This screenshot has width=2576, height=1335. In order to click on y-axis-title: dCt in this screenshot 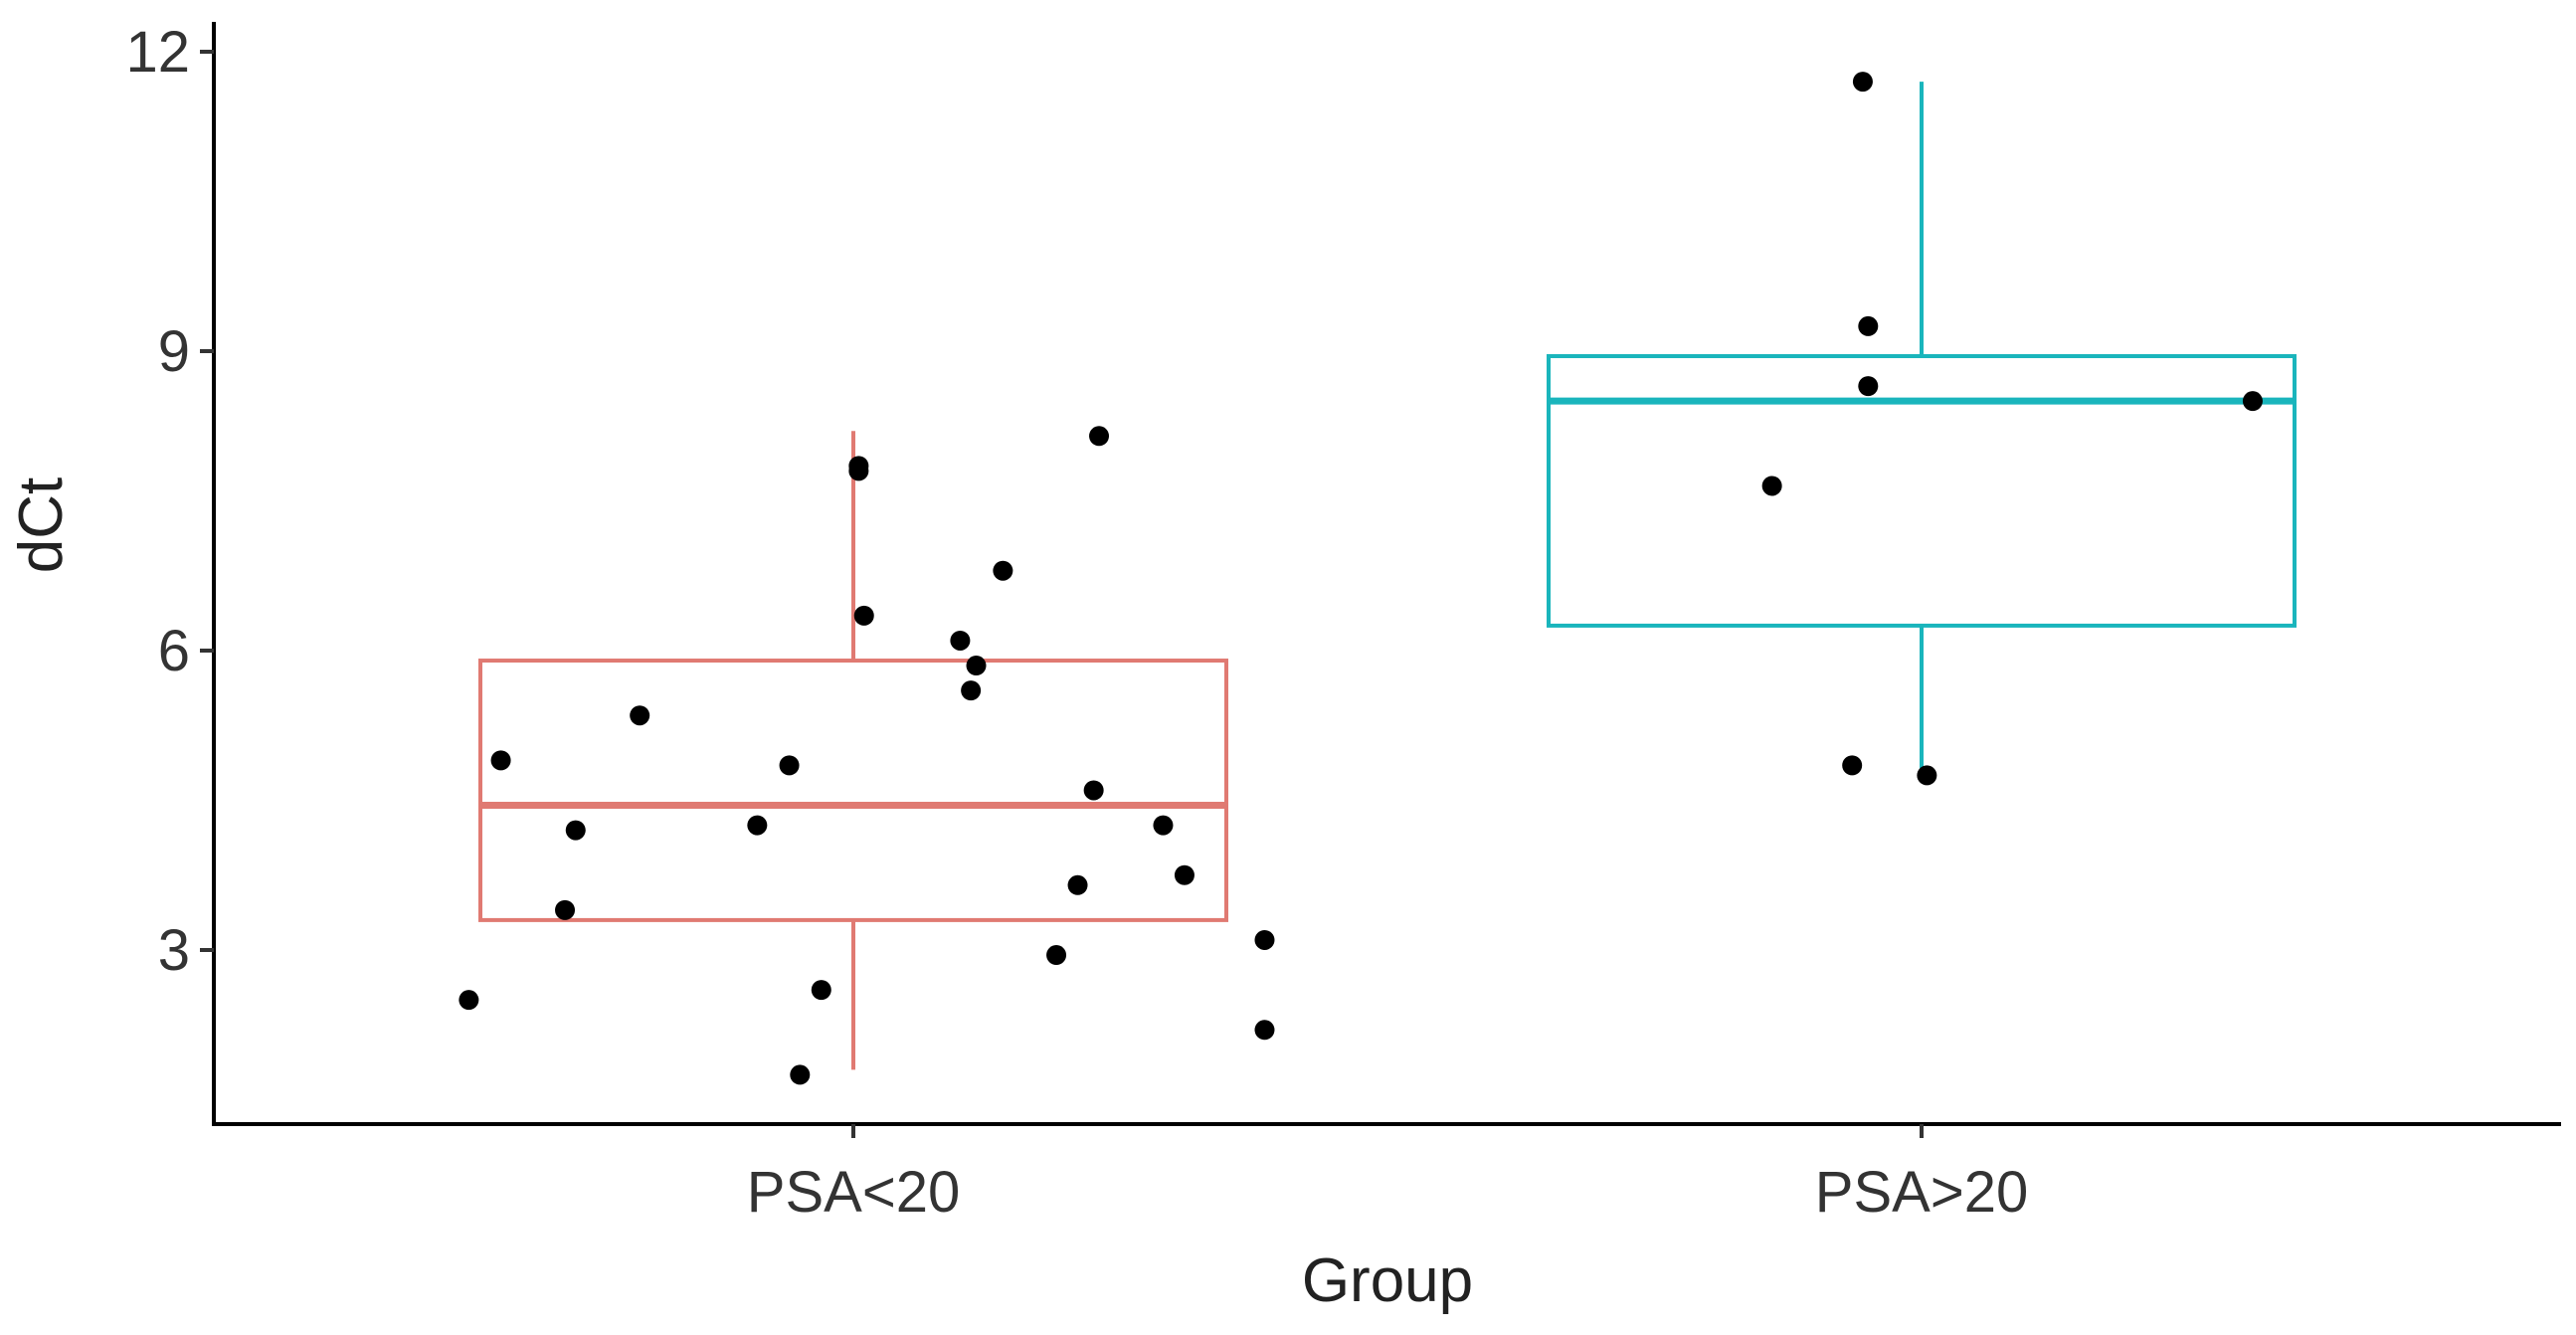, I will do `click(41, 525)`.